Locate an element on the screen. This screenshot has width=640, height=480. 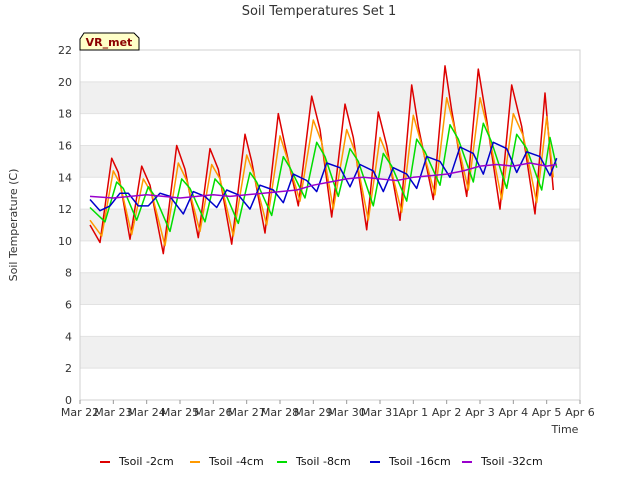
x-tick-label: Apr 3 is located at coordinates (480, 412).